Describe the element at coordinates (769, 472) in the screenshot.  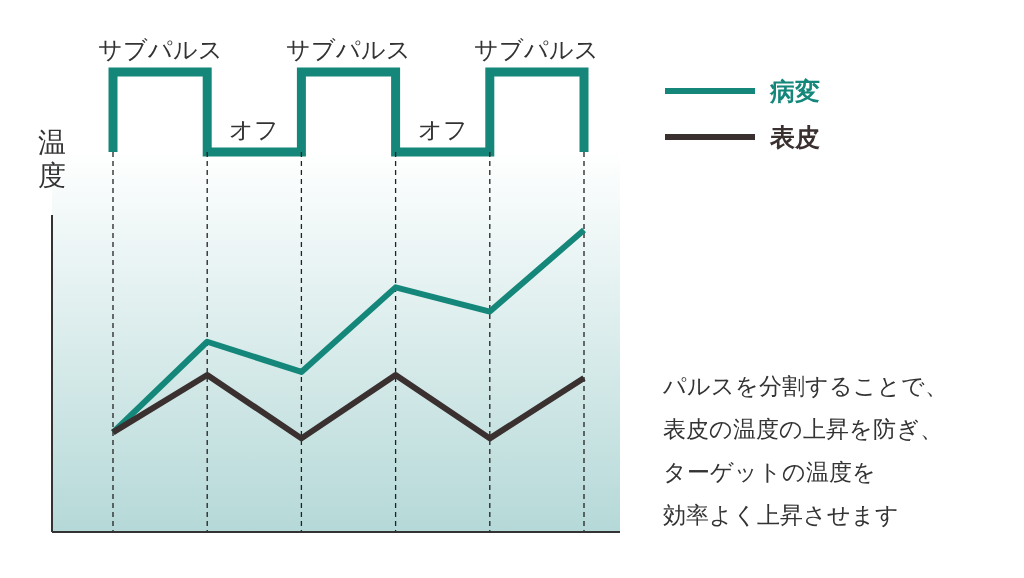
I see `text: ターゲットの温度を` at that location.